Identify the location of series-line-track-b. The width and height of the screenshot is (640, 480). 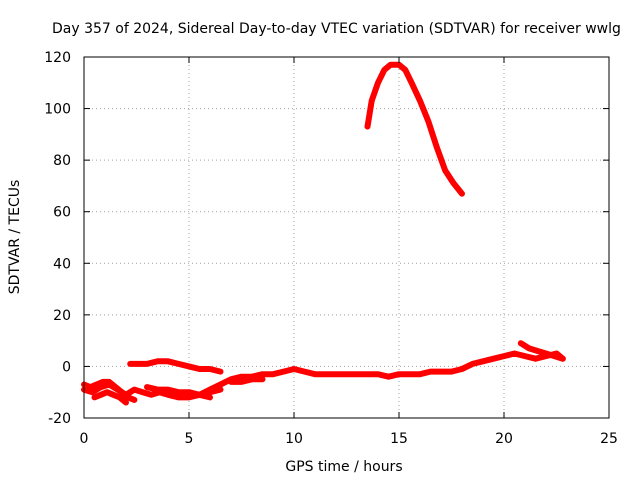
(109, 390).